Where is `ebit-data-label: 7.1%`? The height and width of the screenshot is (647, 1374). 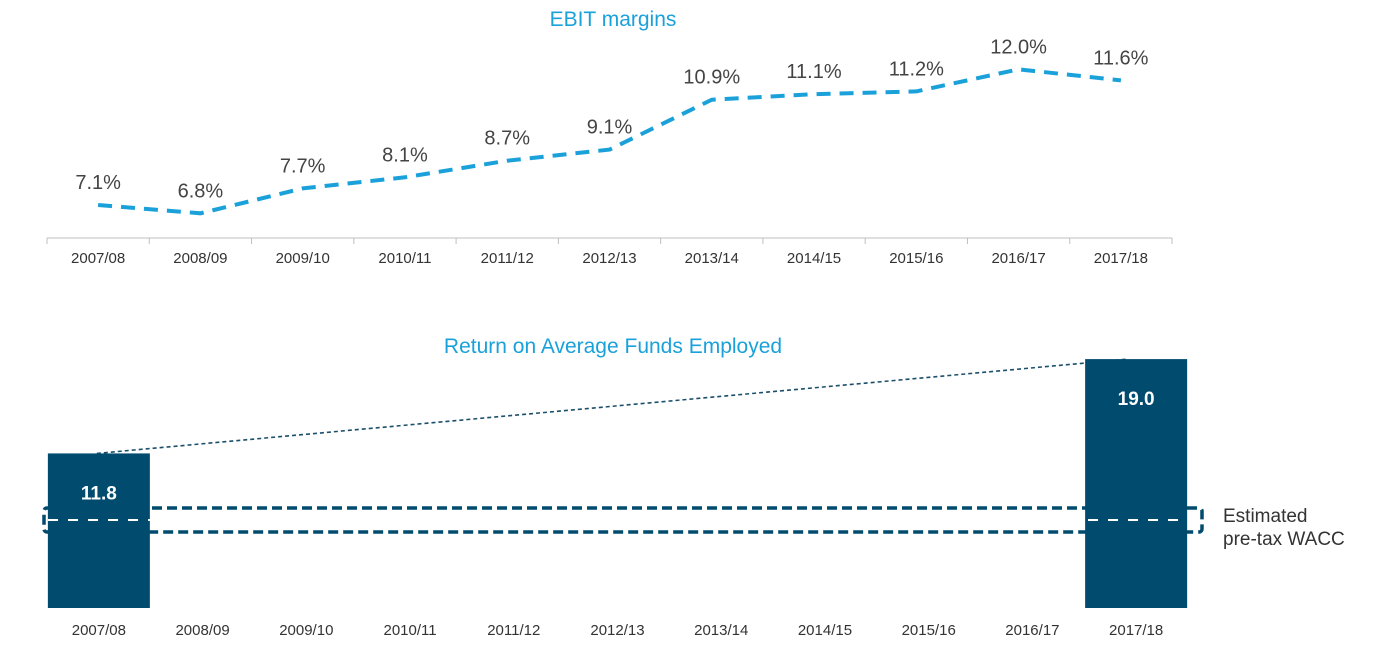
ebit-data-label: 7.1% is located at coordinates (98, 183).